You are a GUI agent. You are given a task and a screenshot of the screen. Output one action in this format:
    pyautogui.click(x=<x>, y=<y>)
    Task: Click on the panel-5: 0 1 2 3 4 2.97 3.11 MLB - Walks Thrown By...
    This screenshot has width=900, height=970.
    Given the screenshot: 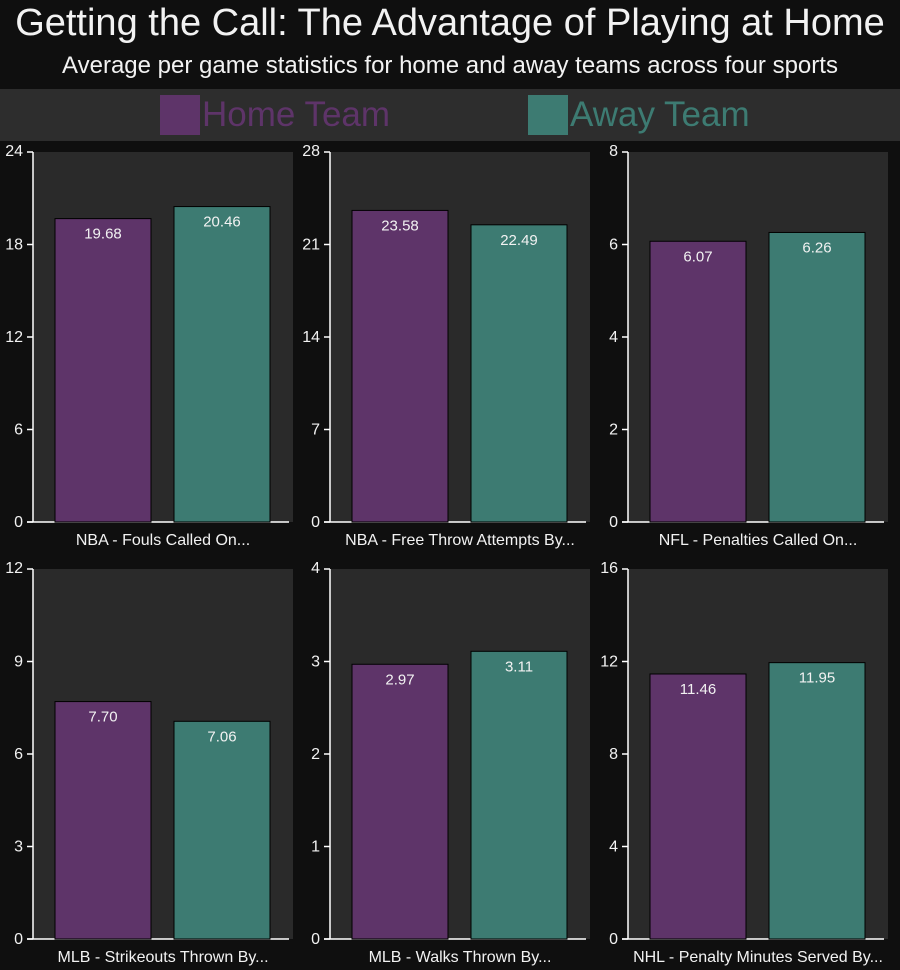 What is the action you would take?
    pyautogui.click(x=450, y=763)
    